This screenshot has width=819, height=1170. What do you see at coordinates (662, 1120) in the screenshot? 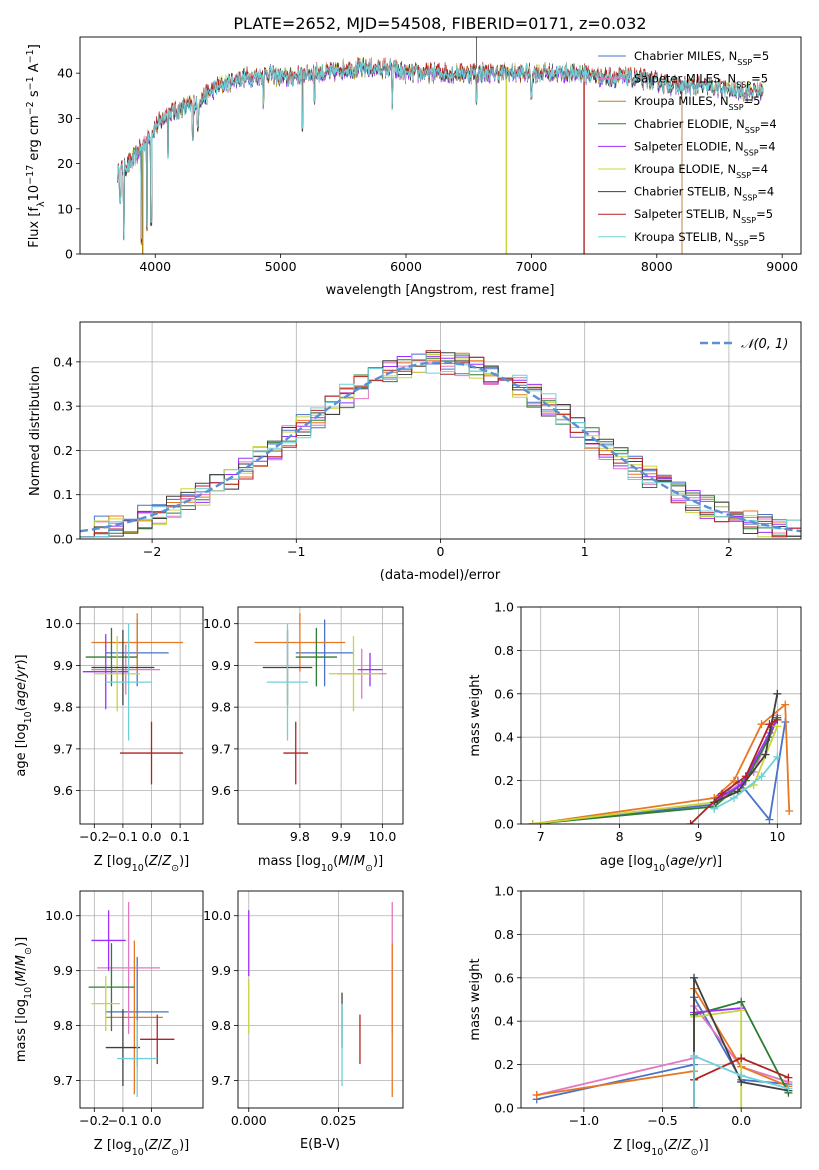
I see `x-tick-label: −0.5` at bounding box center [662, 1120].